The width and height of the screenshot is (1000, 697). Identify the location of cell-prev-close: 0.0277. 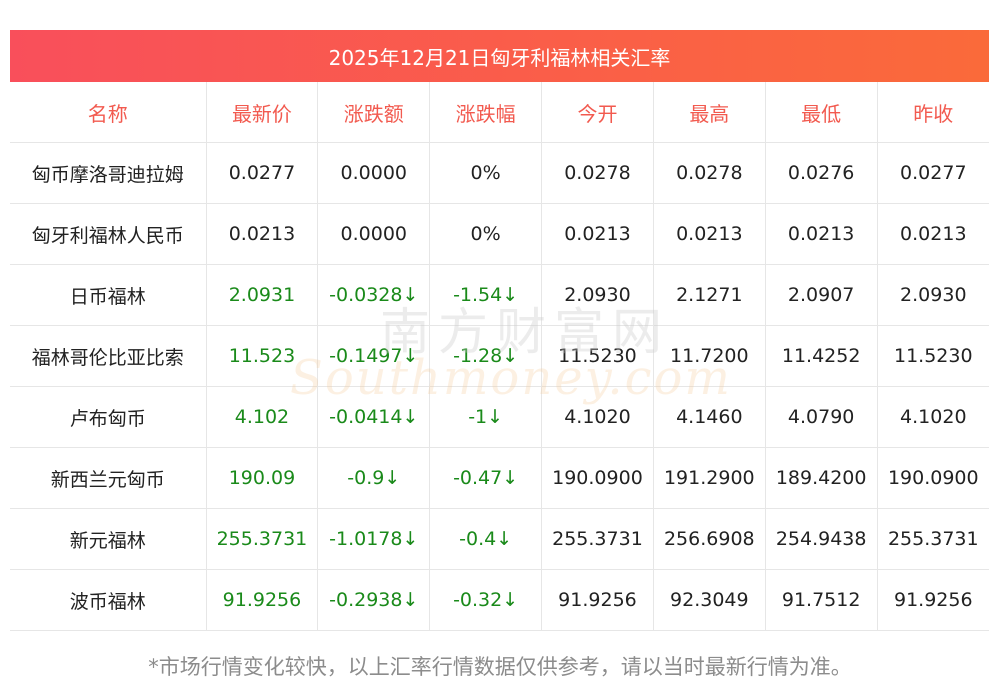
(933, 173).